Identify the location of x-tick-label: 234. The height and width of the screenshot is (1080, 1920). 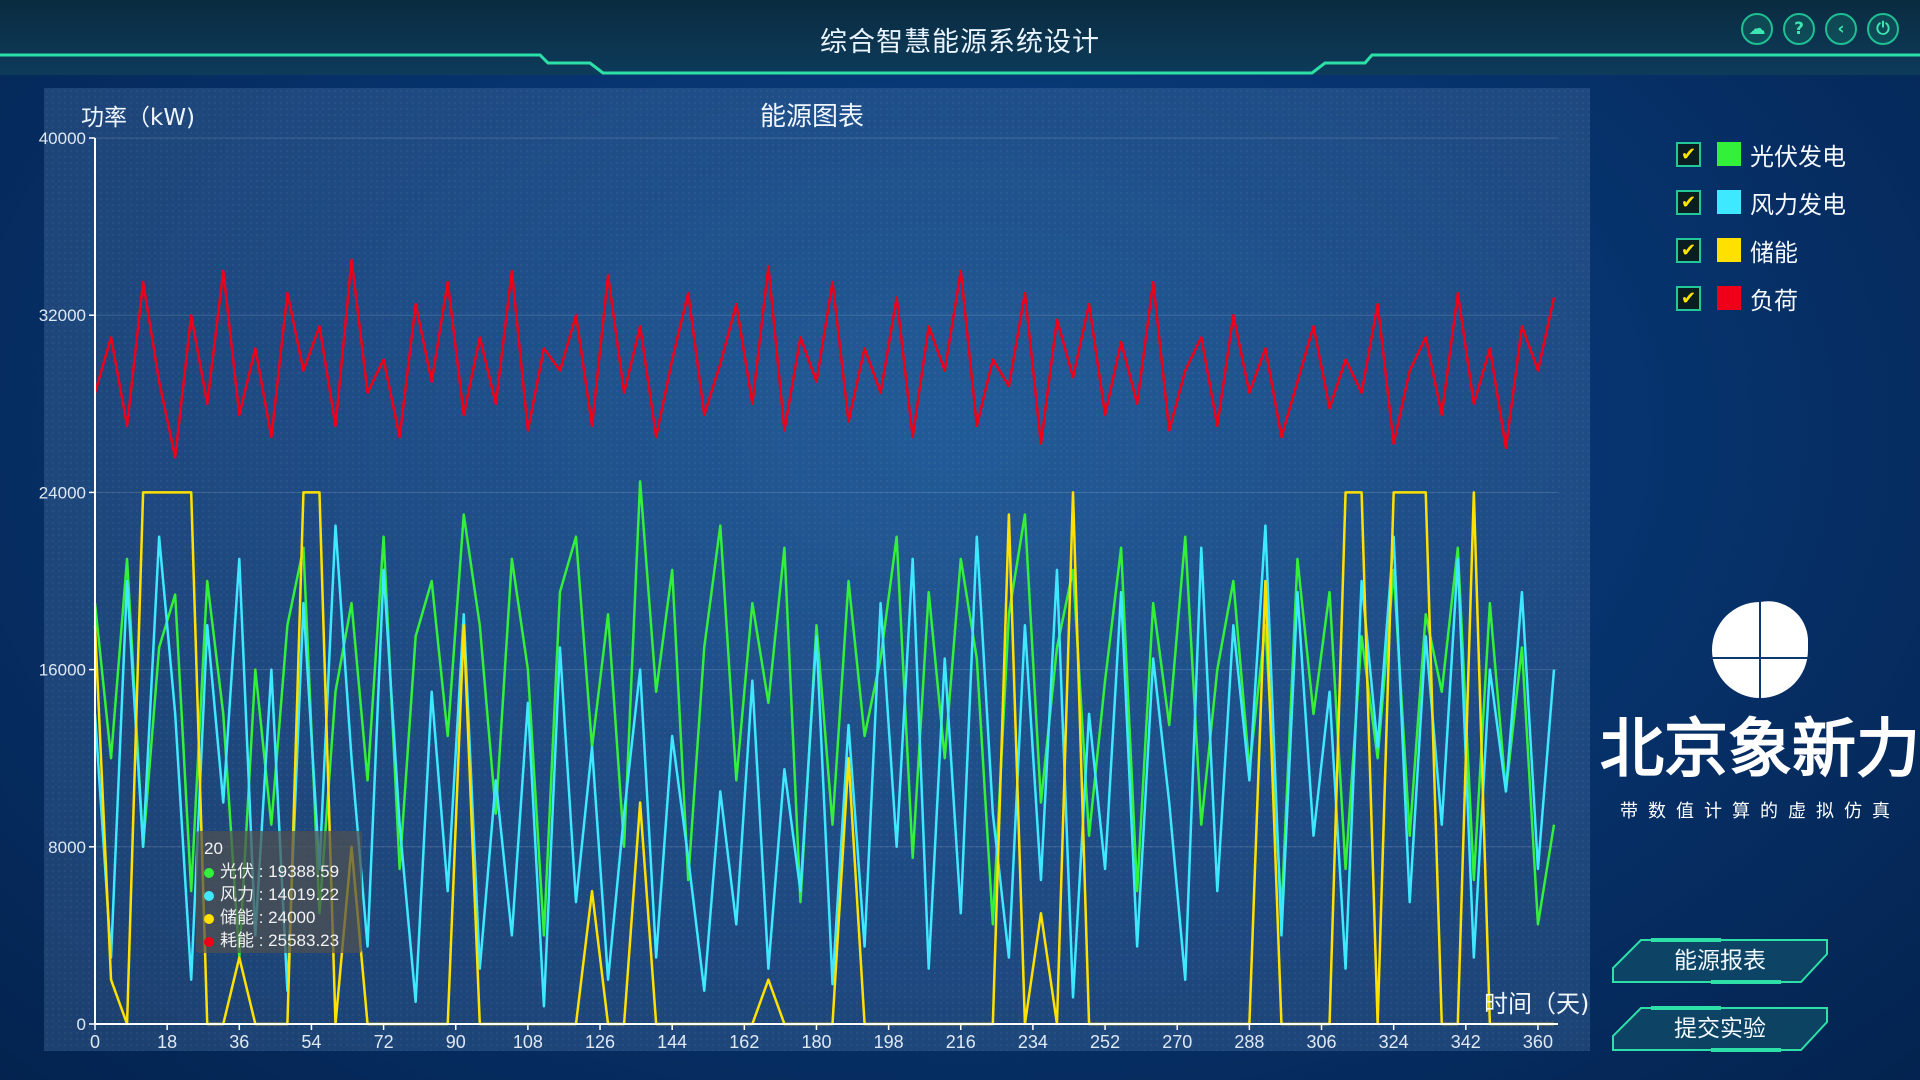
(1033, 1042).